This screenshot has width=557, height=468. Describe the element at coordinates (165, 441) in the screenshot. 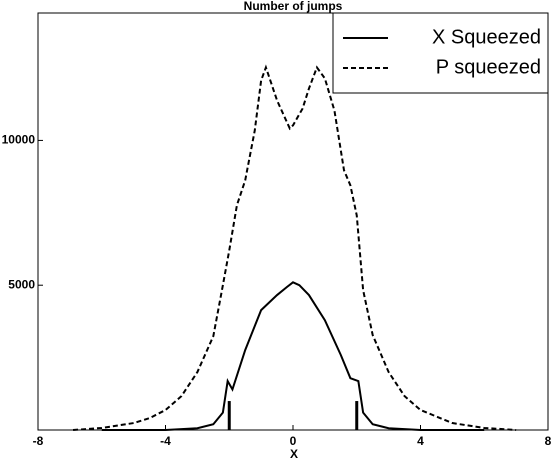

I see `x-tick-label: -4` at that location.